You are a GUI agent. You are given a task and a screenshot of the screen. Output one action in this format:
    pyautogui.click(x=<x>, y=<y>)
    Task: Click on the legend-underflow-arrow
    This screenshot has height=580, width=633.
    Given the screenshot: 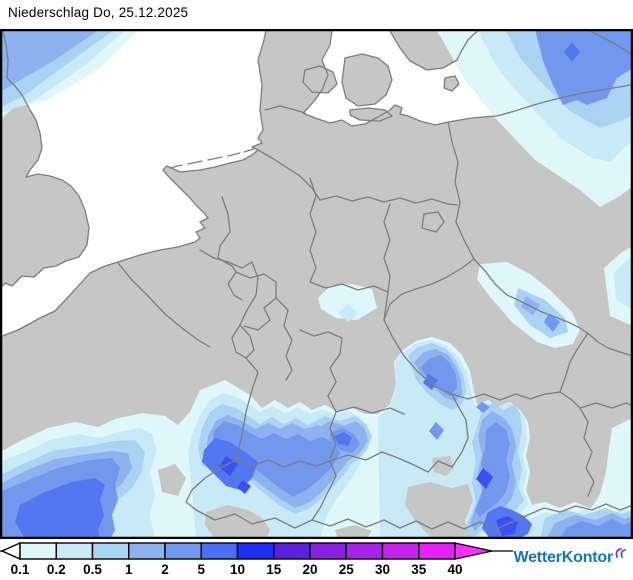 What is the action you would take?
    pyautogui.click(x=10, y=551)
    